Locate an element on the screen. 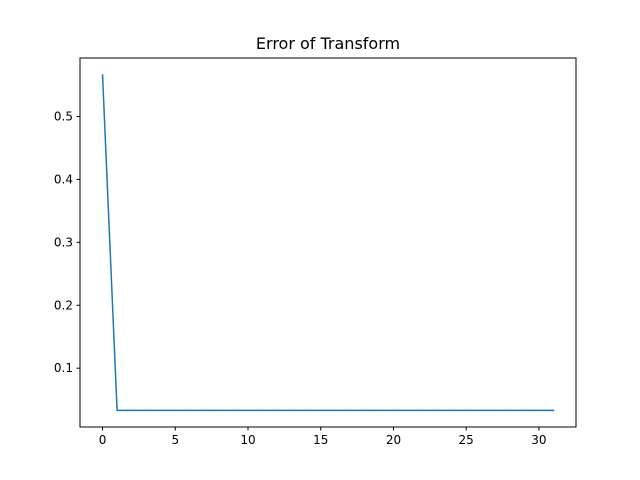  x-tick-label: 0 is located at coordinates (103, 440).